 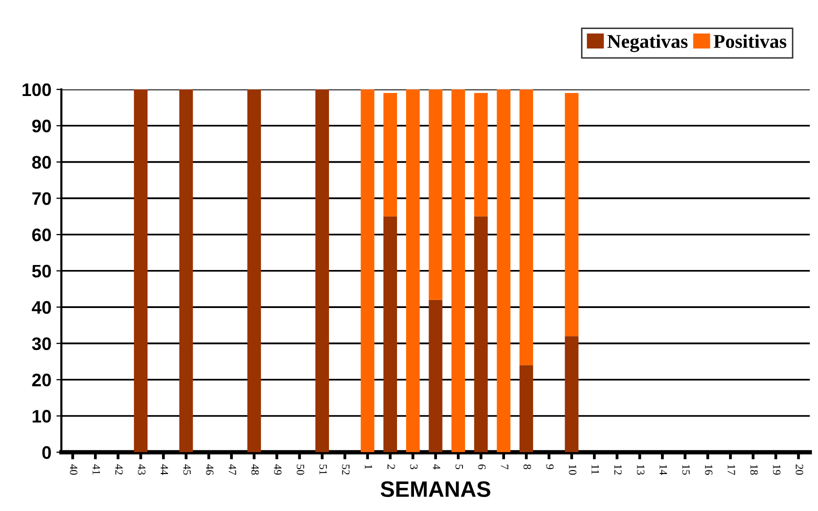 I want to click on x-tick-label: 41, so click(x=96, y=469).